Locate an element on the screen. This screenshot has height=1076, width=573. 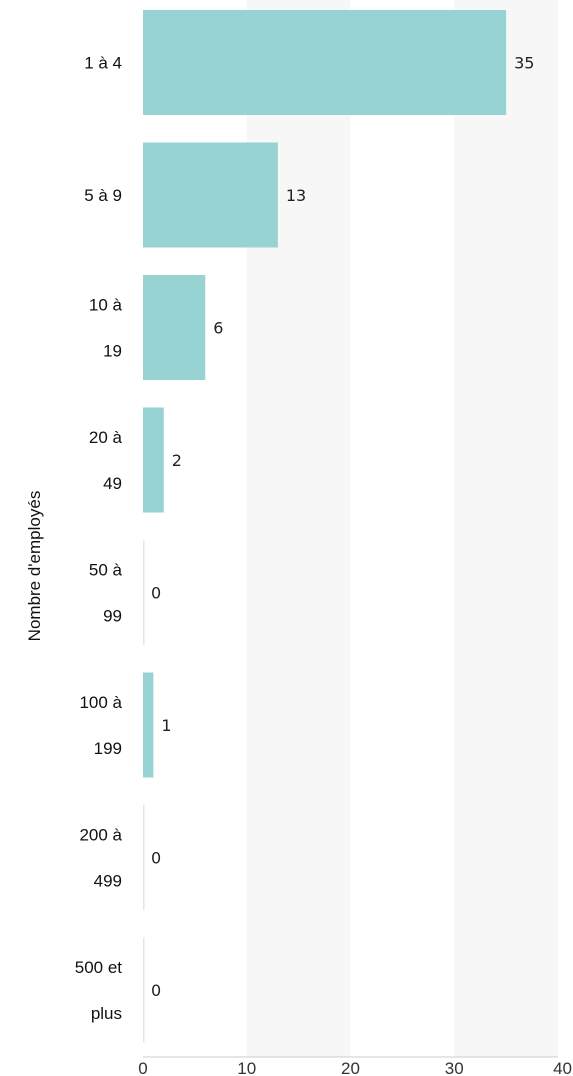
data-label: 13 is located at coordinates (296, 195).